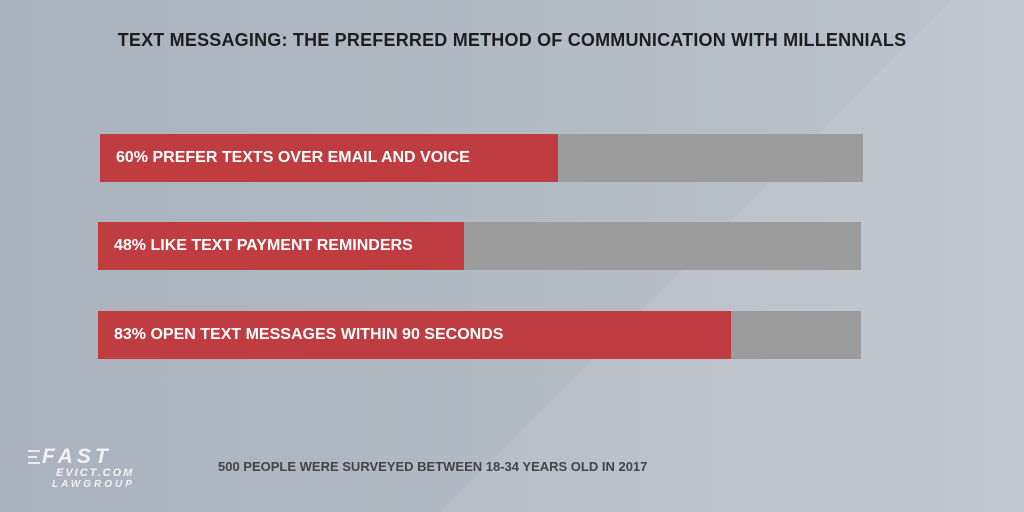 The height and width of the screenshot is (512, 1024). What do you see at coordinates (479, 246) in the screenshot?
I see `bar-track-1: 48% LIKE TEXT PAYMENT REMINDERS` at bounding box center [479, 246].